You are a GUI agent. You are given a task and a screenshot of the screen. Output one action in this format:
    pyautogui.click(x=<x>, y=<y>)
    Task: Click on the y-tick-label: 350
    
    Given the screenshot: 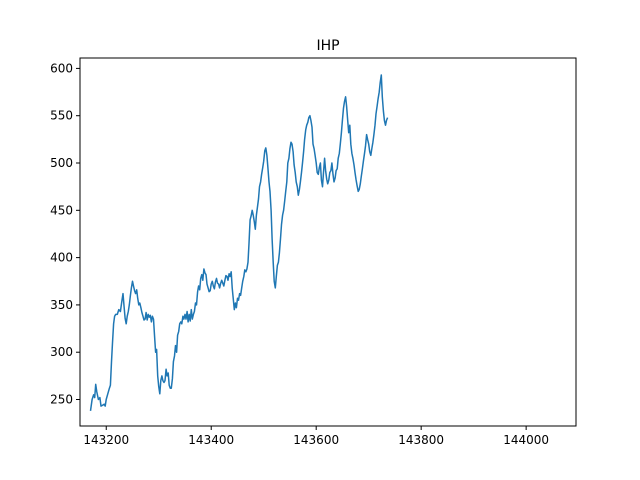 What is the action you would take?
    pyautogui.click(x=61, y=305)
    